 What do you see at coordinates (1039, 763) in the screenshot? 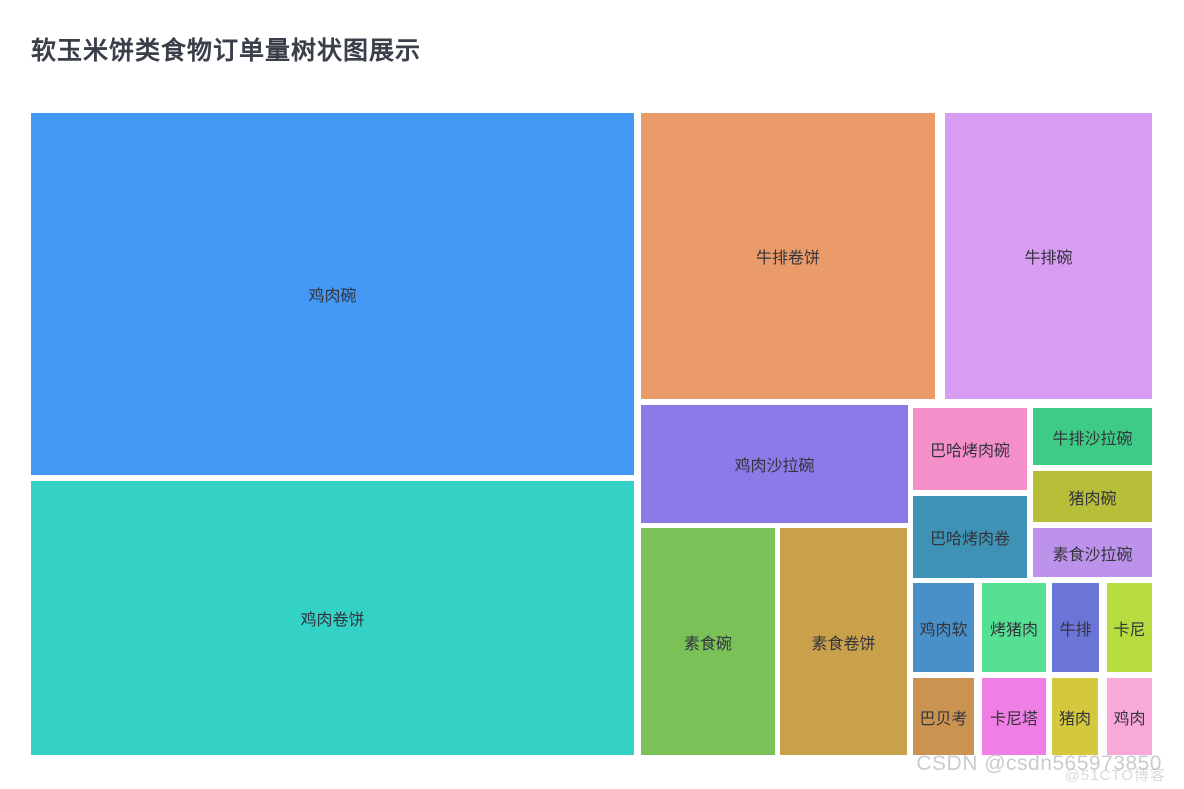
I see `watermark-csdn: CSDN @csdn565973850` at bounding box center [1039, 763].